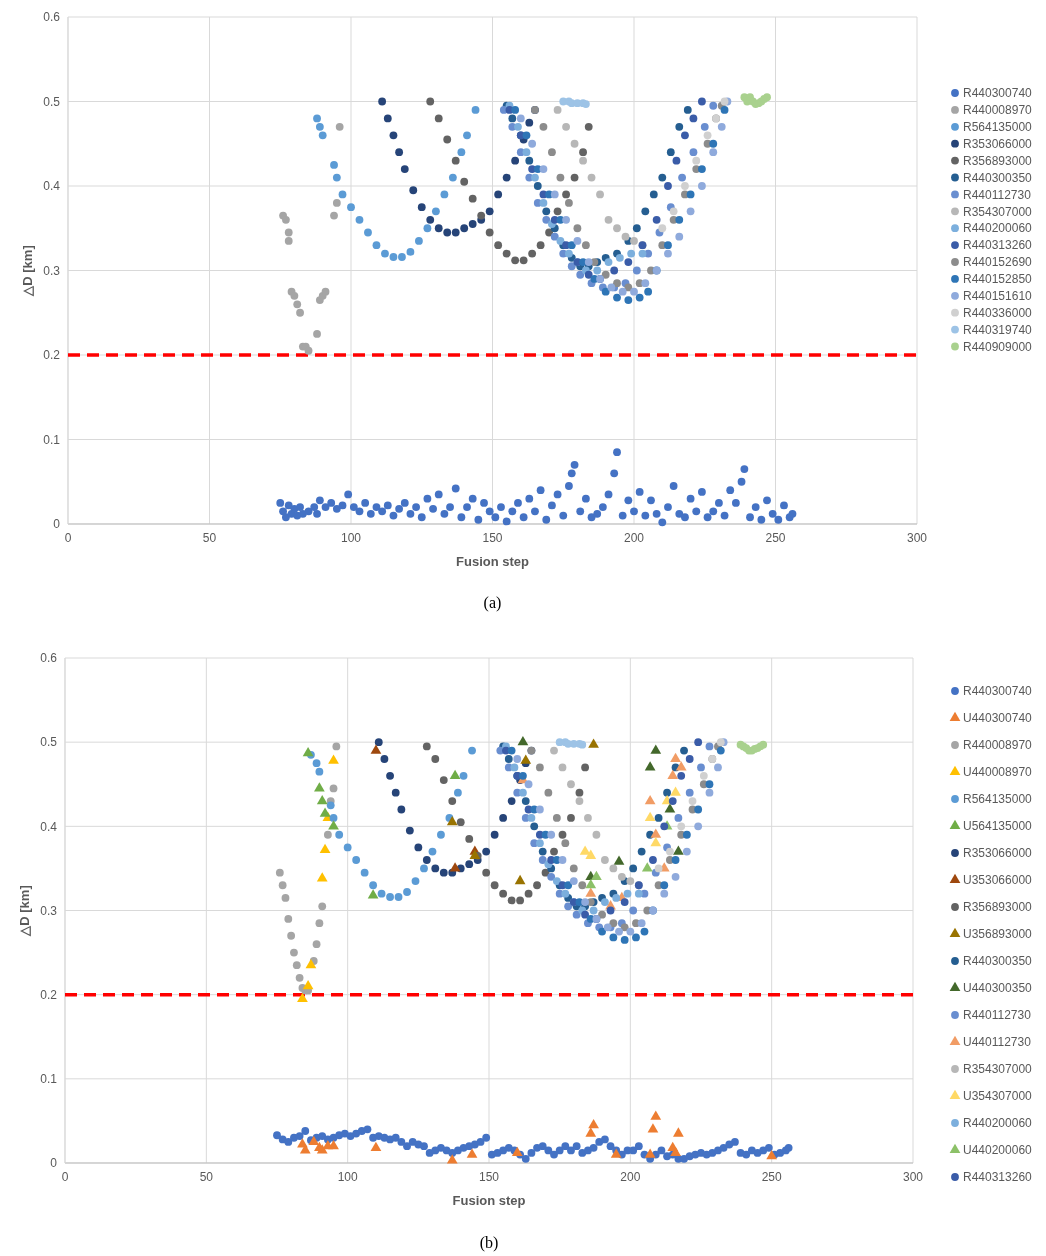 The width and height of the screenshot is (1046, 1256). I want to click on legend-label: U440300740, so click(998, 718).